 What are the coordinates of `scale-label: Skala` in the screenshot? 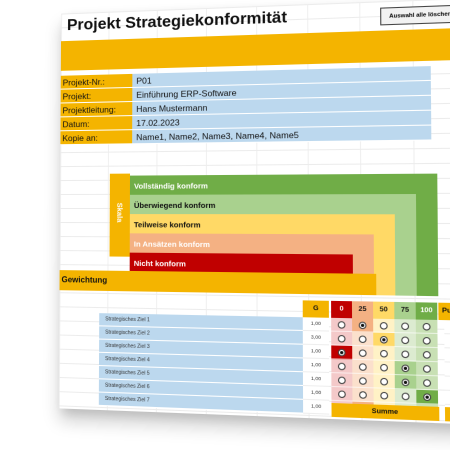 It's located at (119, 212).